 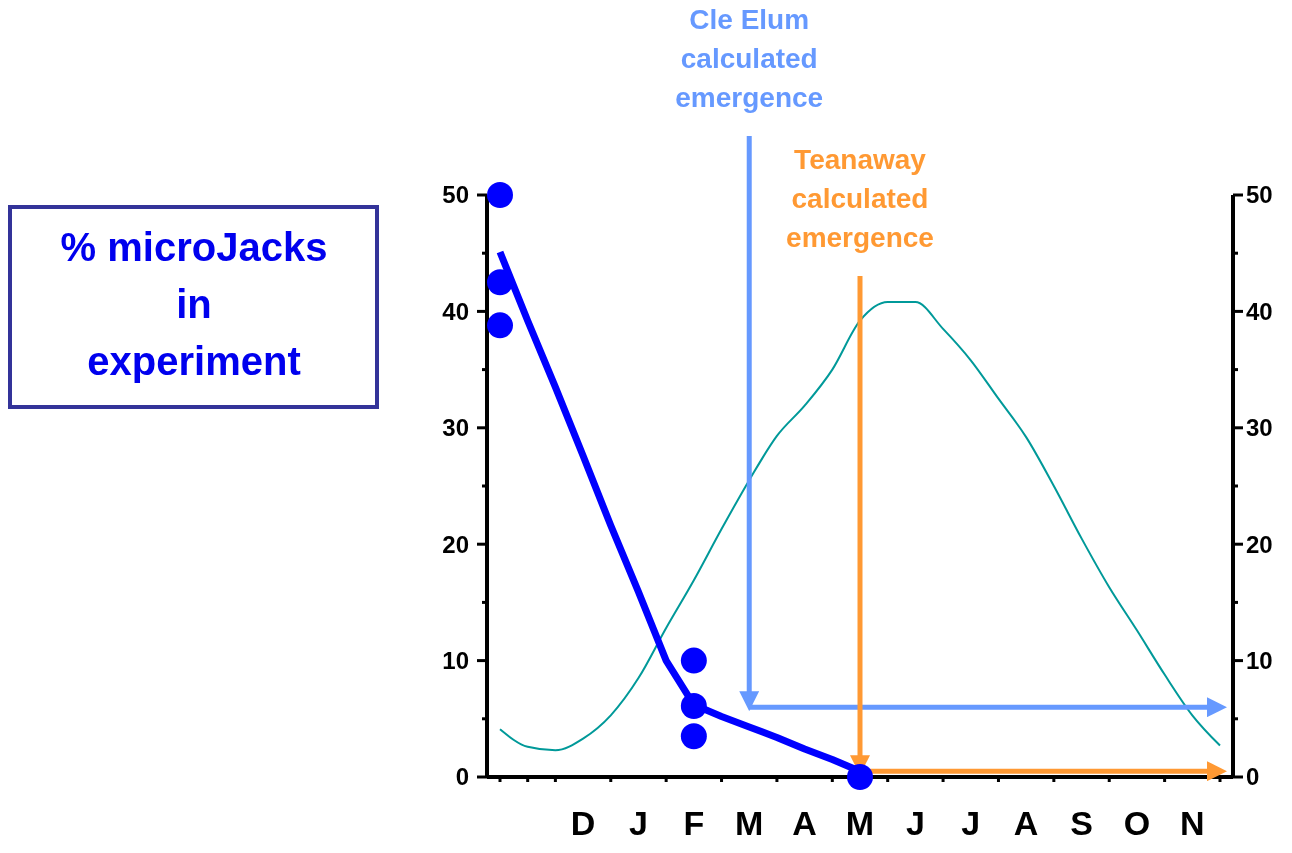 What do you see at coordinates (1137, 823) in the screenshot?
I see `x-tick-label: O` at bounding box center [1137, 823].